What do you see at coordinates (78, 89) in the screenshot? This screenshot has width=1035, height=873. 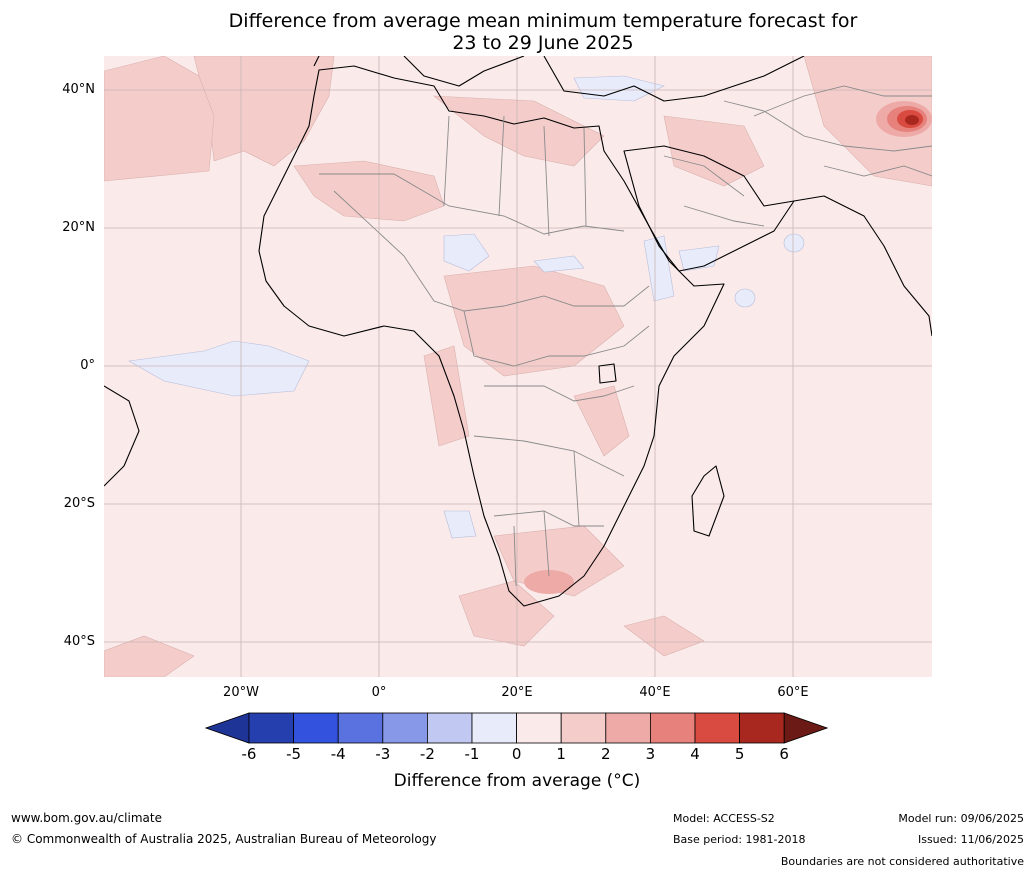 I see `lat-label-40n: 40°N` at bounding box center [78, 89].